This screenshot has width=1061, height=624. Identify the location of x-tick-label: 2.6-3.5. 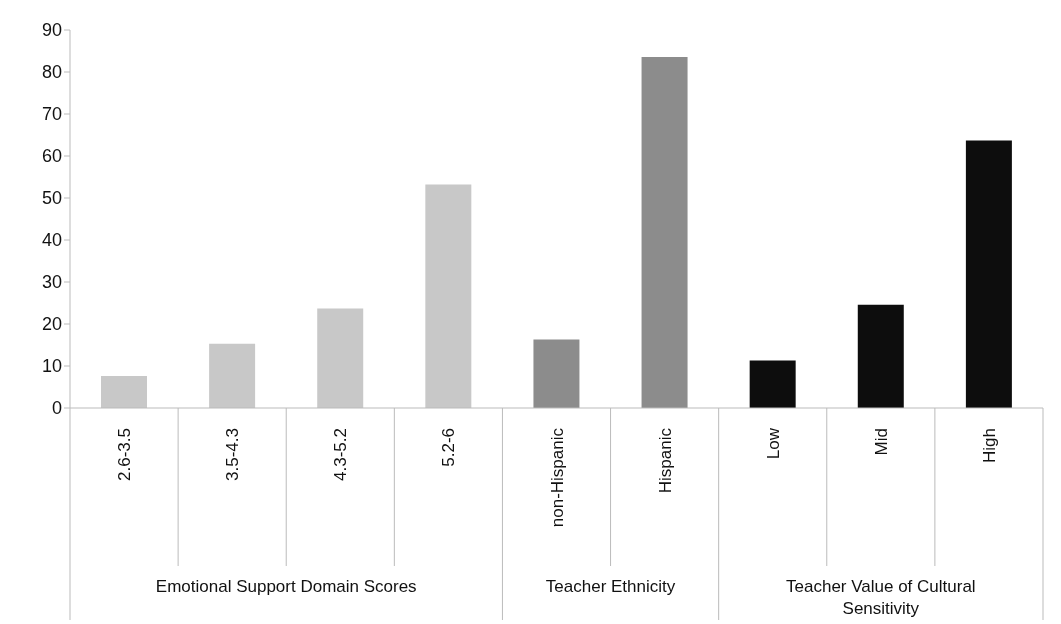
(125, 454).